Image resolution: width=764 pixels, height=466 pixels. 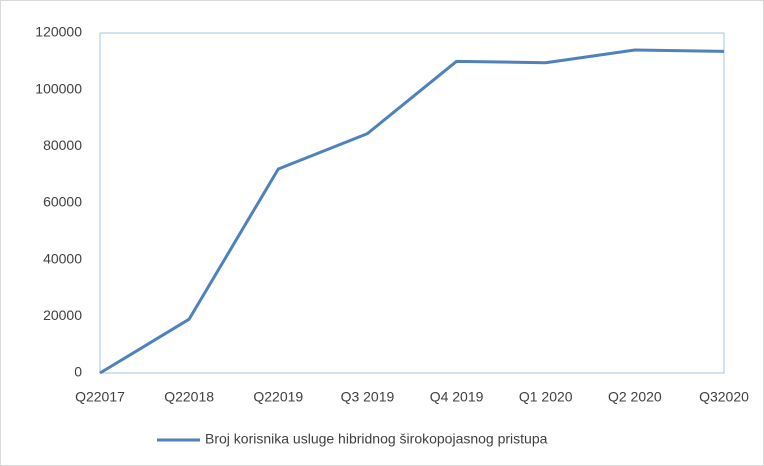 I want to click on x-tick-label: Q3 2019, so click(x=368, y=397).